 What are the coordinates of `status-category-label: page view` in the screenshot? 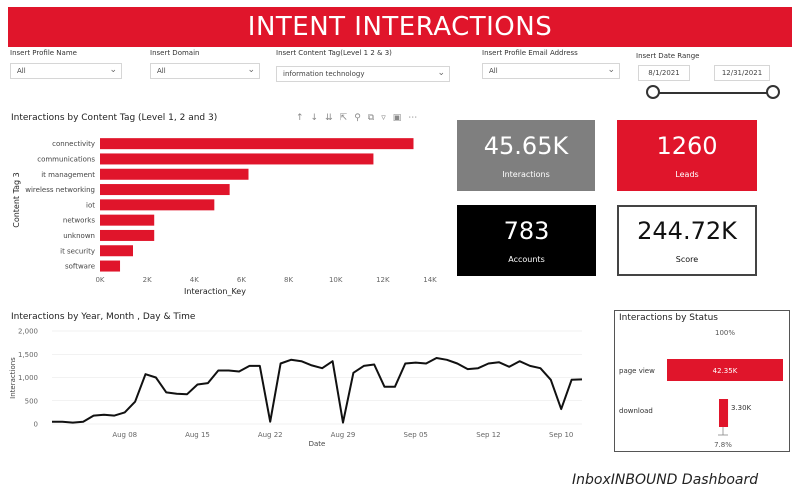 It's located at (637, 371).